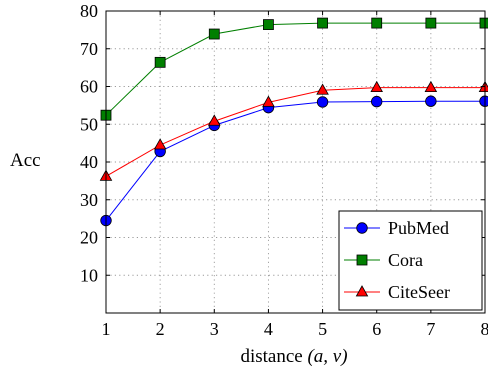 The image size is (488, 369). I want to click on legend-marker-pubmed, so click(362, 228).